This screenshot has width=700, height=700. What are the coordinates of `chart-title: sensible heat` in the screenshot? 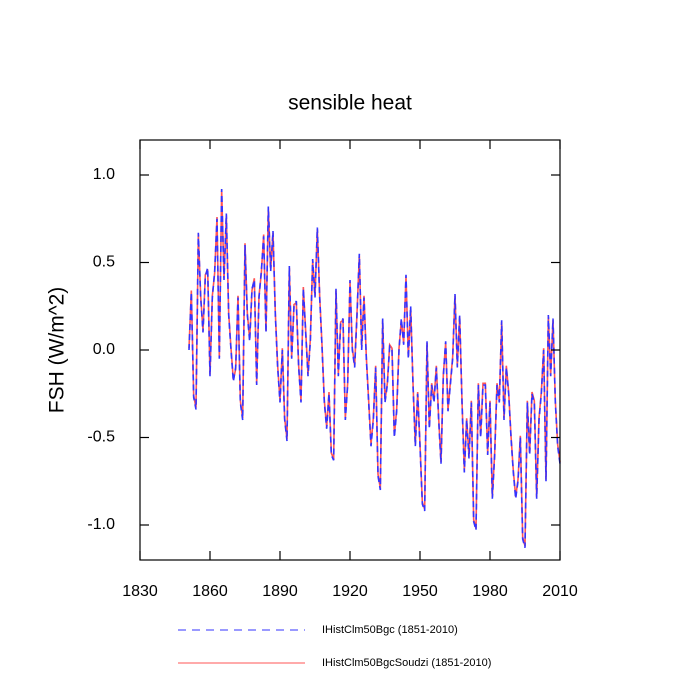 It's located at (350, 103).